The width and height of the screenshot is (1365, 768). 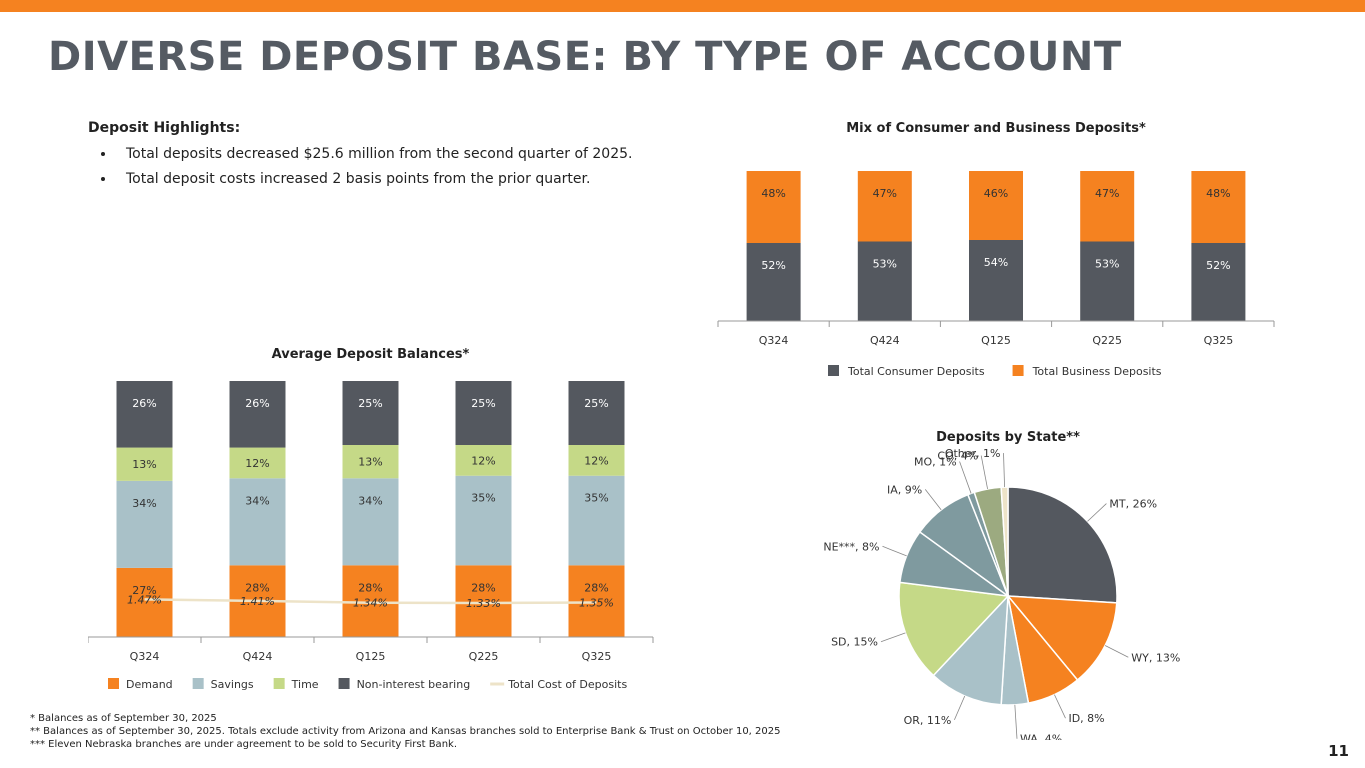 I want to click on data-label: 13%, so click(x=144, y=464).